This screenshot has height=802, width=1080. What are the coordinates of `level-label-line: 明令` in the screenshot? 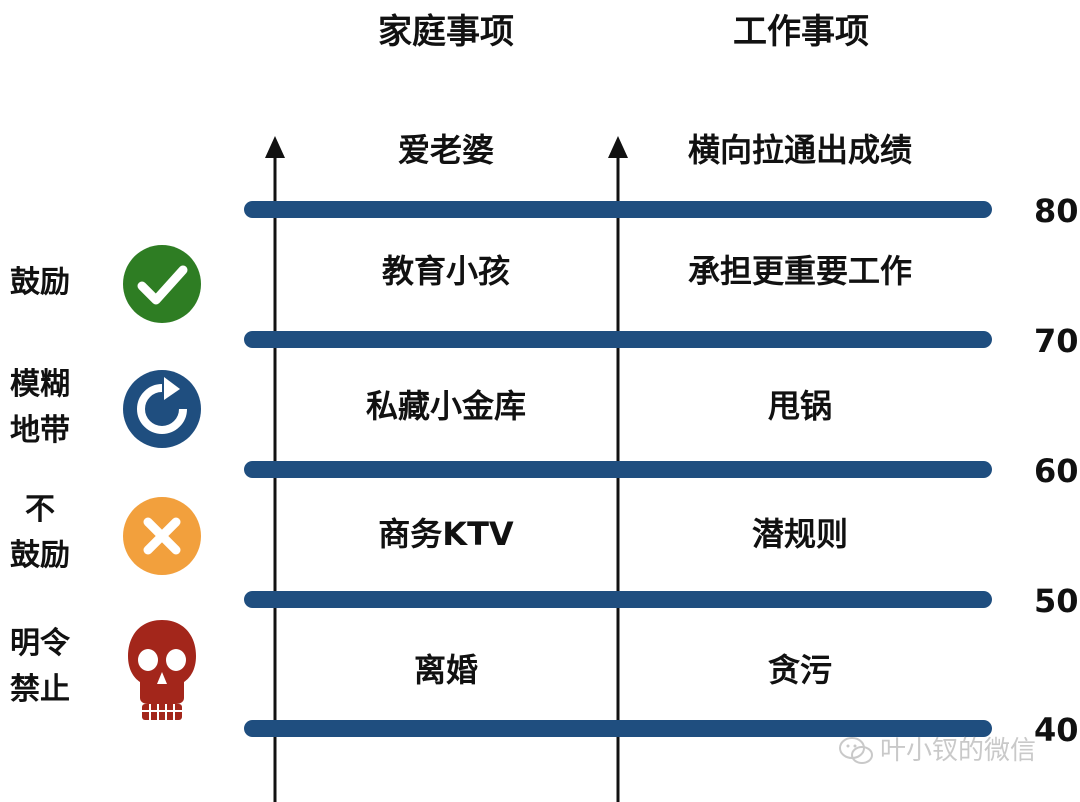 It's located at (40, 643).